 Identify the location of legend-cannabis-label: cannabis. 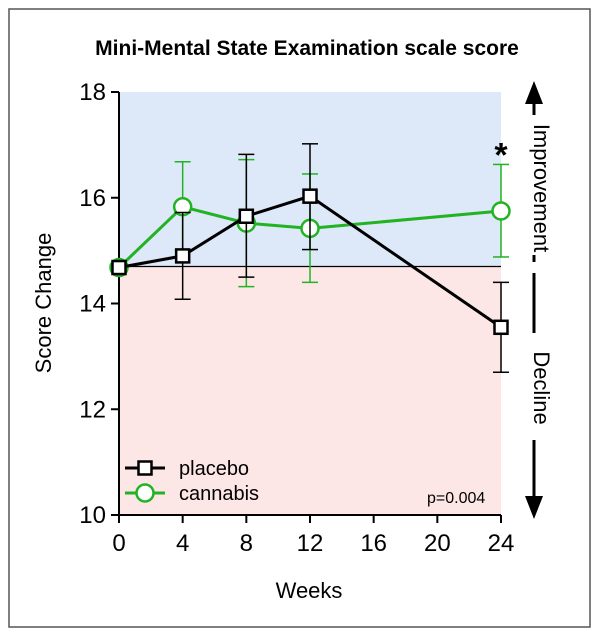
(219, 494).